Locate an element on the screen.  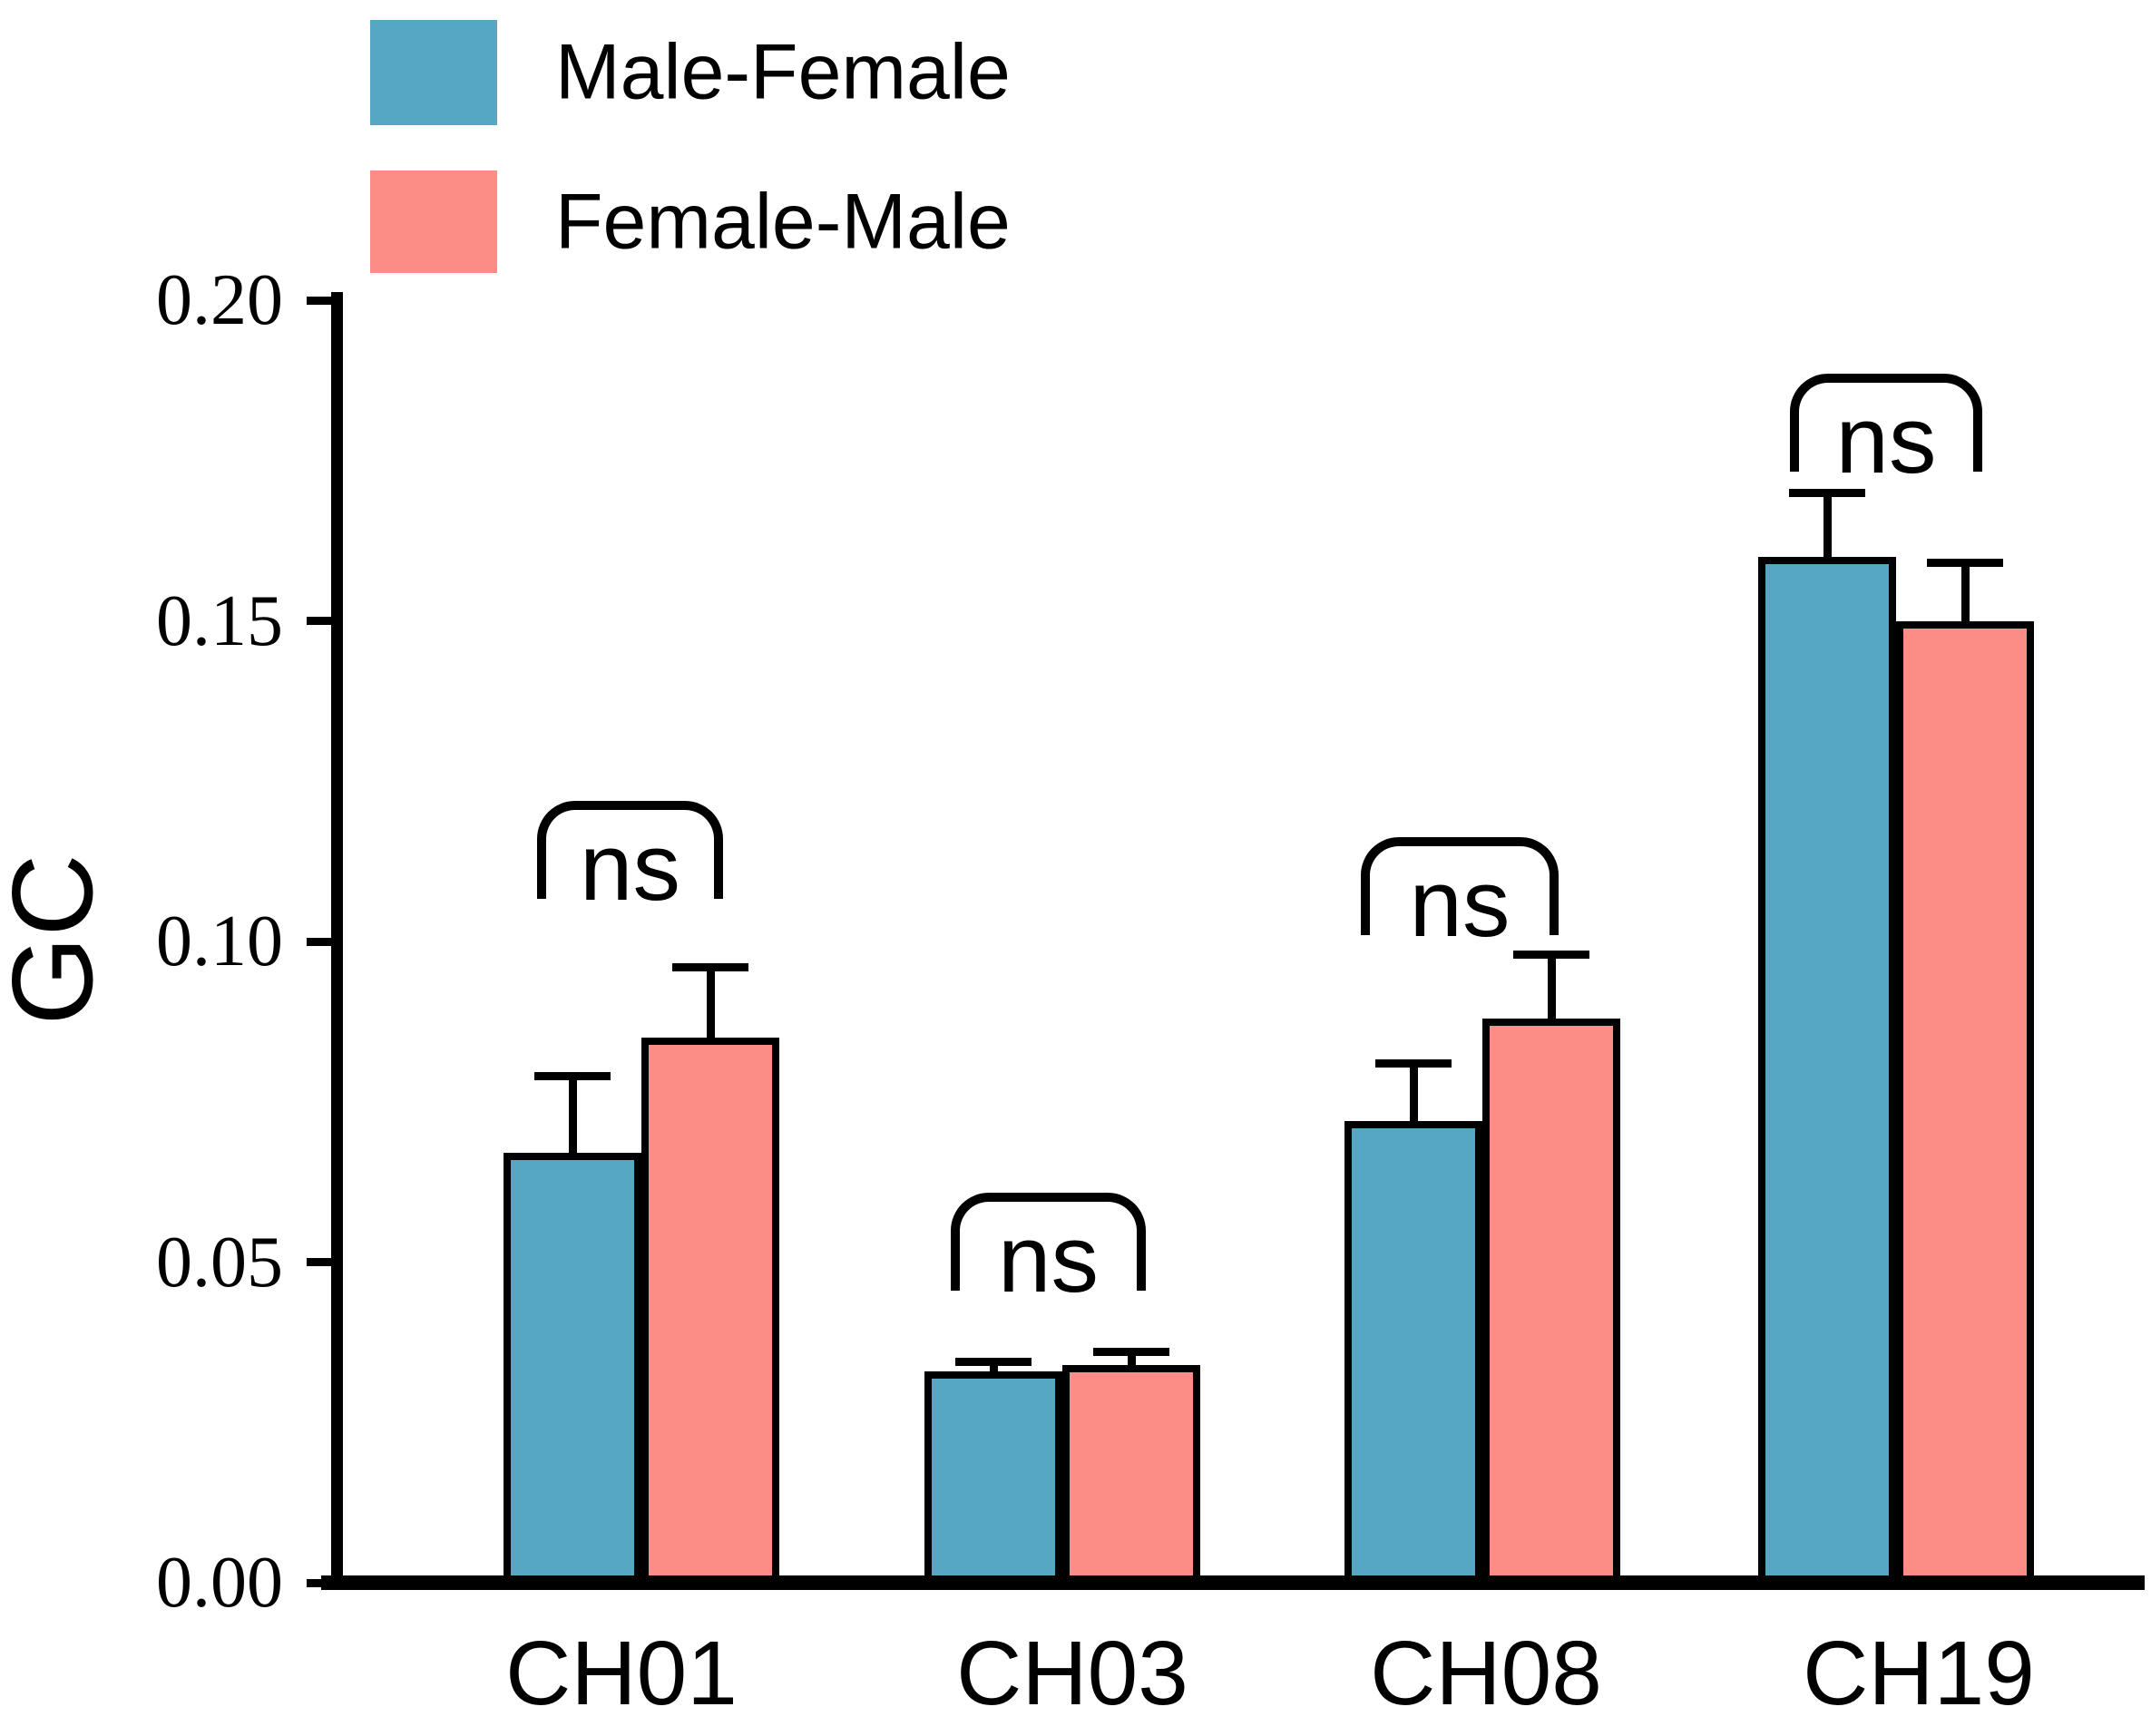
y-tick-label: 0.05 is located at coordinates (219, 1262).